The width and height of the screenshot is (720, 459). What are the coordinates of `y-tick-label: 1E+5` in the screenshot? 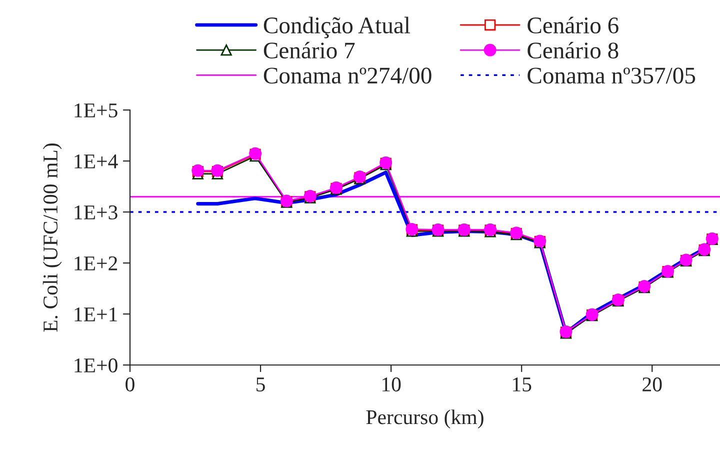 It's located at (96, 110).